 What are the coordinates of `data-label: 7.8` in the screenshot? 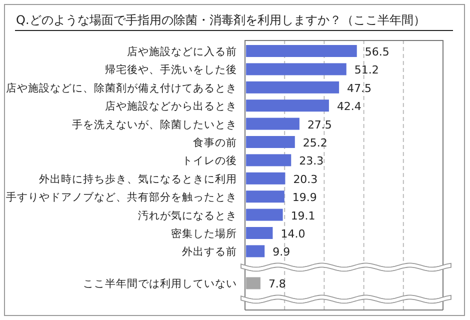 It's located at (277, 284).